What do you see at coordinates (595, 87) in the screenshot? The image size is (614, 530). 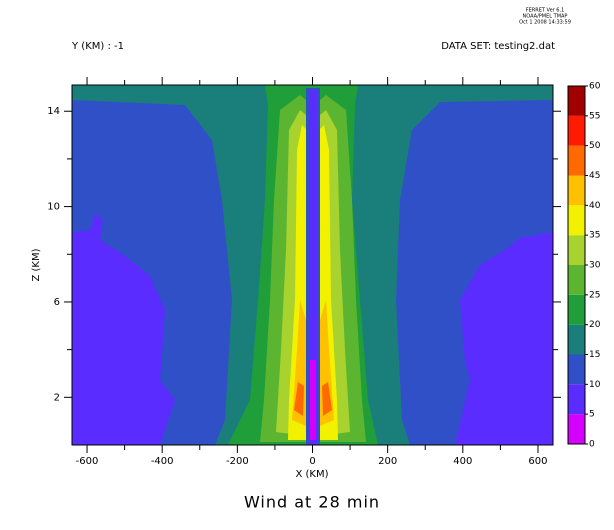 I see `colorbar-label: 60` at bounding box center [595, 87].